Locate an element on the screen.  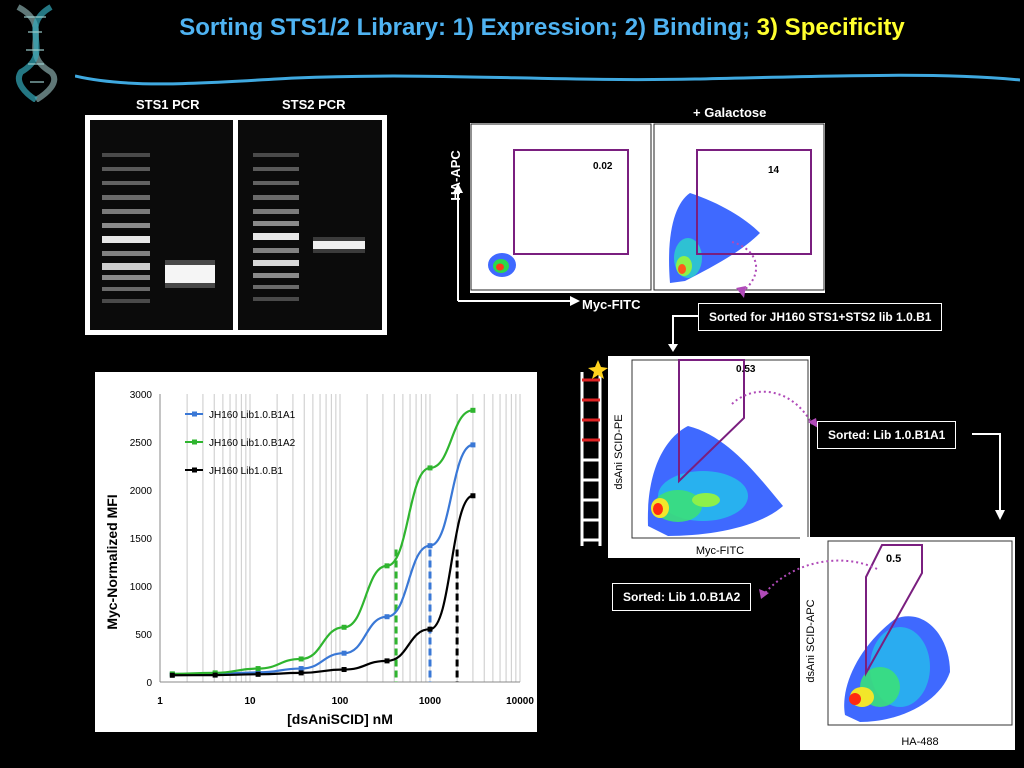
chart-y-tick-label: 500 is located at coordinates (143, 635).